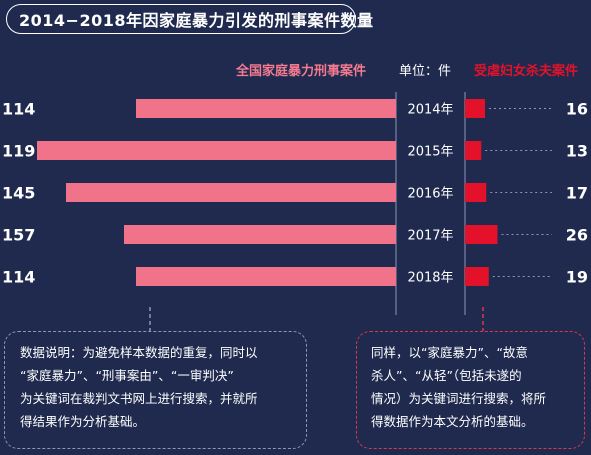  What do you see at coordinates (459, 398) in the screenshot?
I see `note-right-line: 情况）为关键词进行搜索，将所` at bounding box center [459, 398].